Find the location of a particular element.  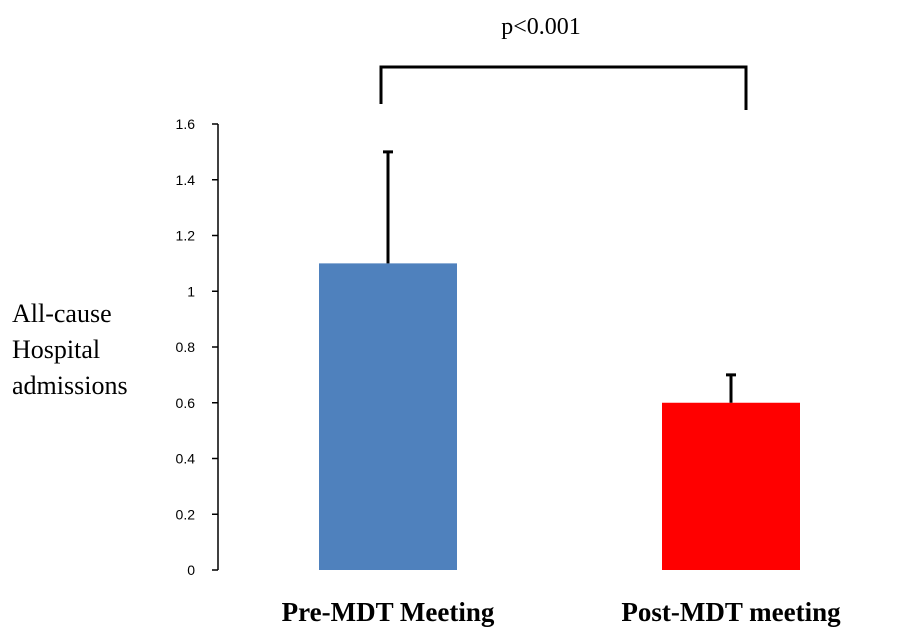

y-tick-label: 0 is located at coordinates (191, 570).